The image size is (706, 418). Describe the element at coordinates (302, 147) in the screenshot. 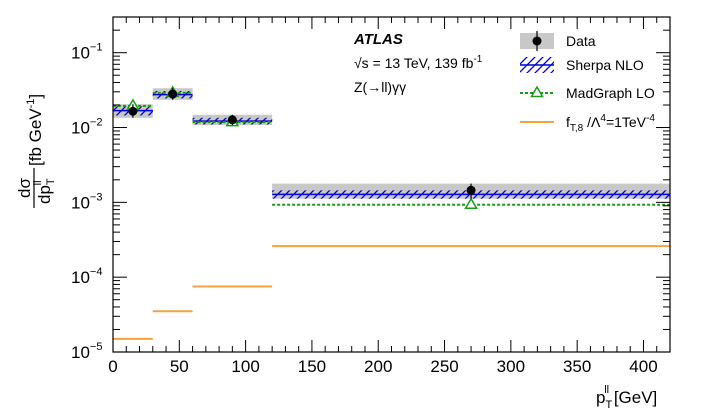

I see `data-markers` at that location.